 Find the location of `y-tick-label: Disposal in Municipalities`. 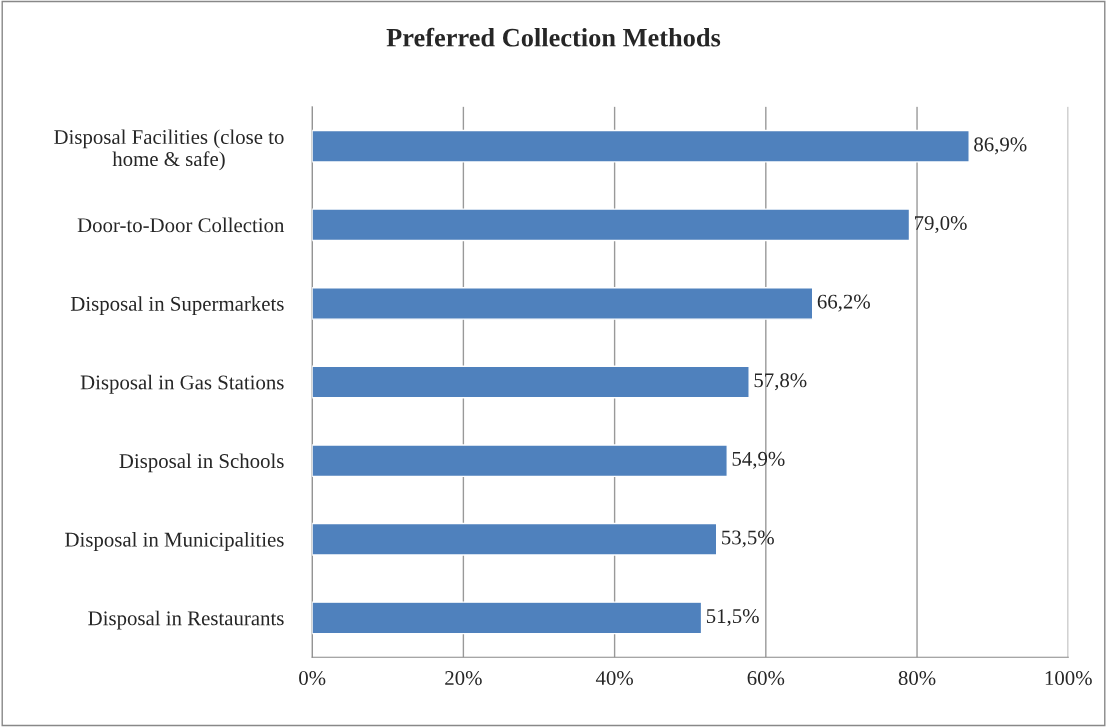

y-tick-label: Disposal in Municipalities is located at coordinates (174, 541).